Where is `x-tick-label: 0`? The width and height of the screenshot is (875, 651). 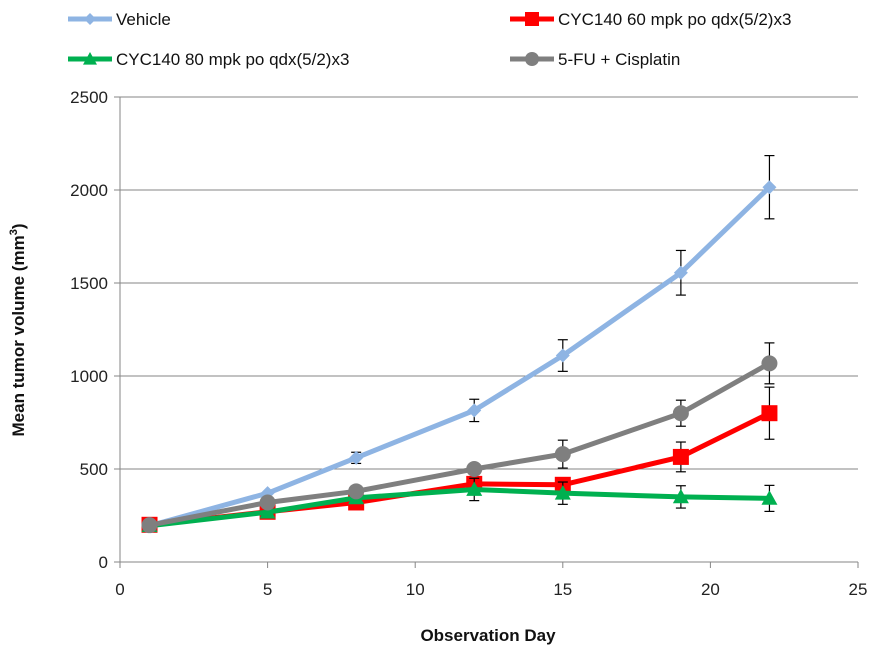
x-tick-label: 0 is located at coordinates (119, 589).